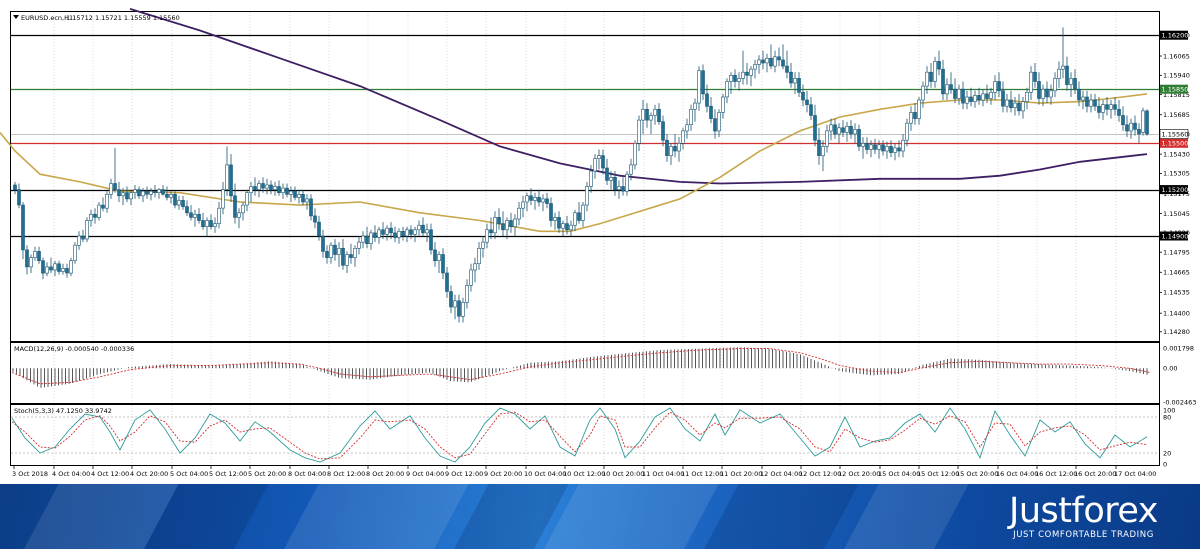  Describe the element at coordinates (741, 474) in the screenshot. I see `time-tick-label: 11 Oct 20:00` at that location.